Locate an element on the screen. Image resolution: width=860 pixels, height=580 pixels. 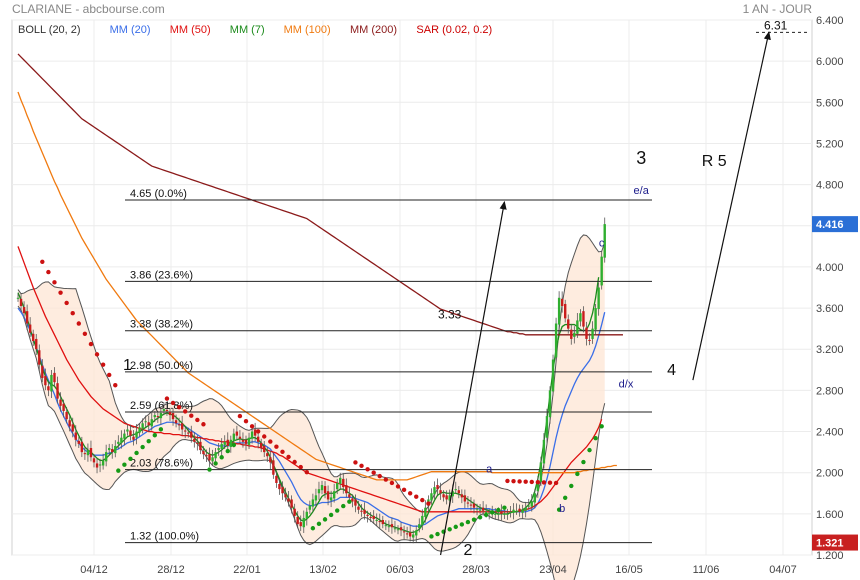
period-label: 1 AN - JOUR is located at coordinates (777, 9).